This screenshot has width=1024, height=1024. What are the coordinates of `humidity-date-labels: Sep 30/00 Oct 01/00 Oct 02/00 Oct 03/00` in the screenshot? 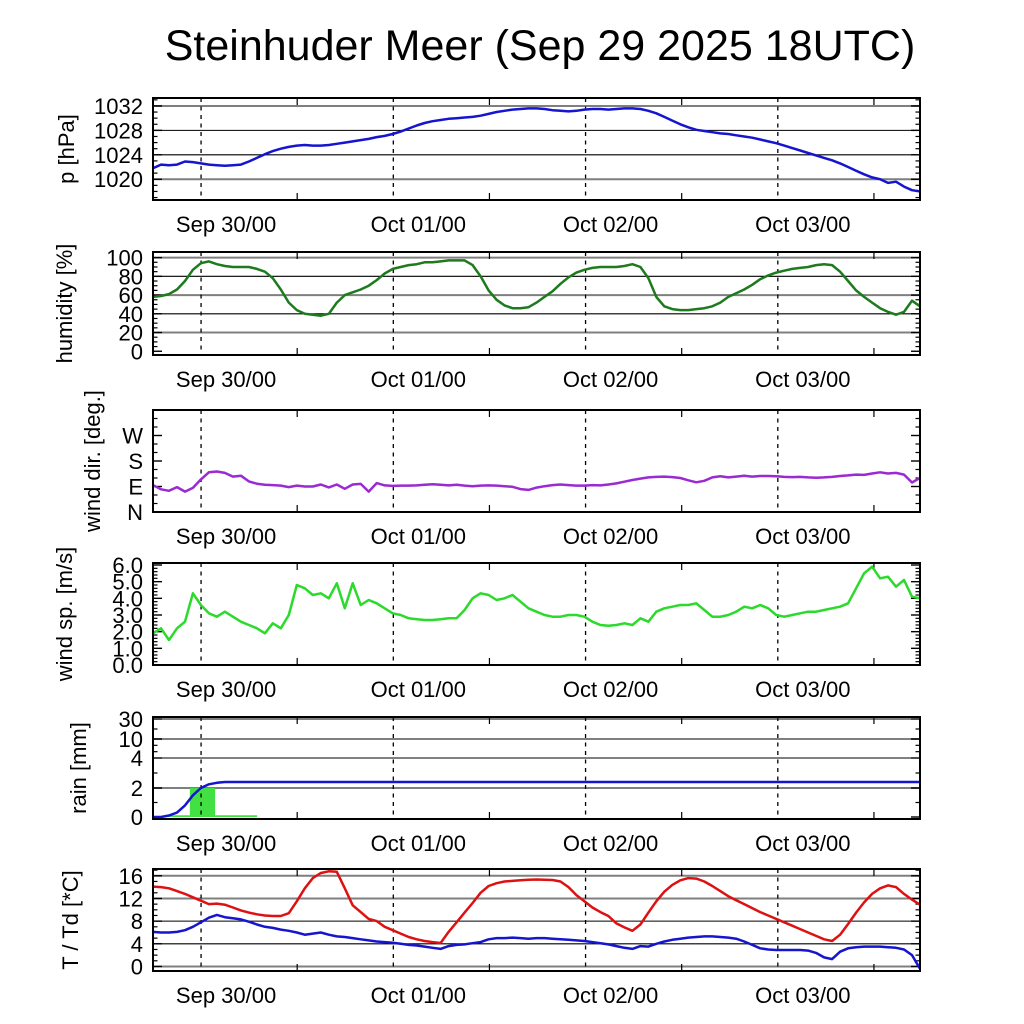 It's located at (513, 379).